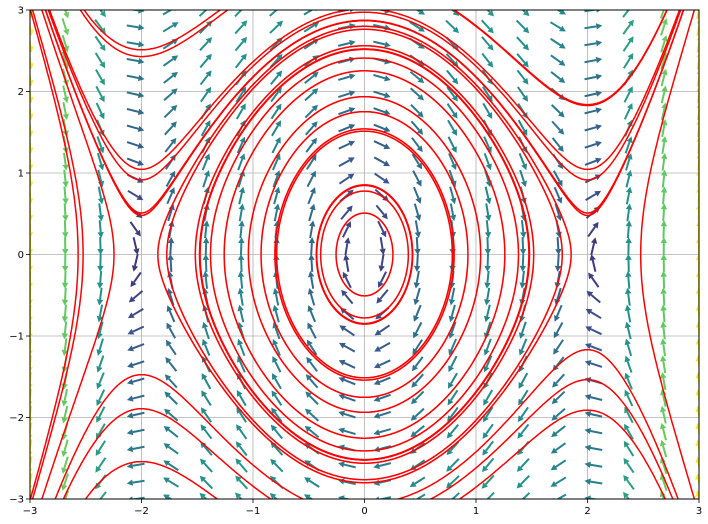 The height and width of the screenshot is (524, 708). I want to click on x-tick-label: 1, so click(476, 511).